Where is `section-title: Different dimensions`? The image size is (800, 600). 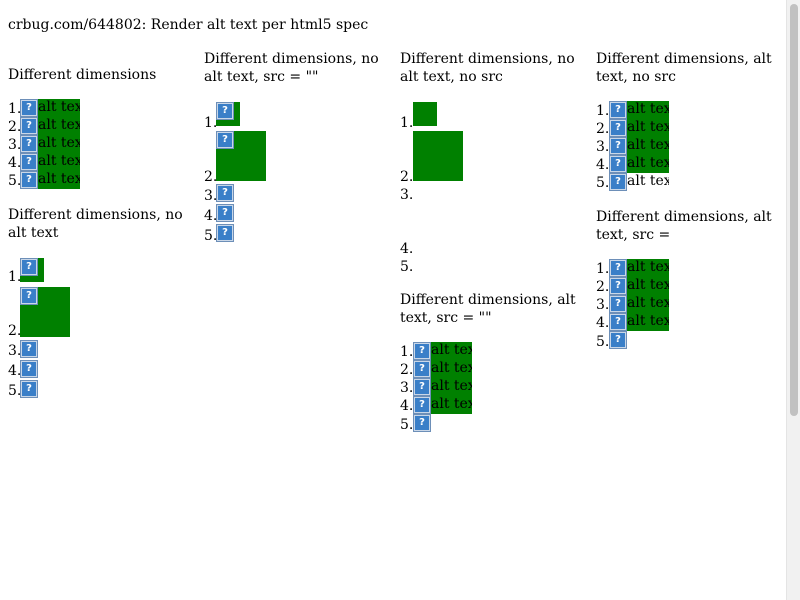
section-title: Different dimensions is located at coordinates (82, 75).